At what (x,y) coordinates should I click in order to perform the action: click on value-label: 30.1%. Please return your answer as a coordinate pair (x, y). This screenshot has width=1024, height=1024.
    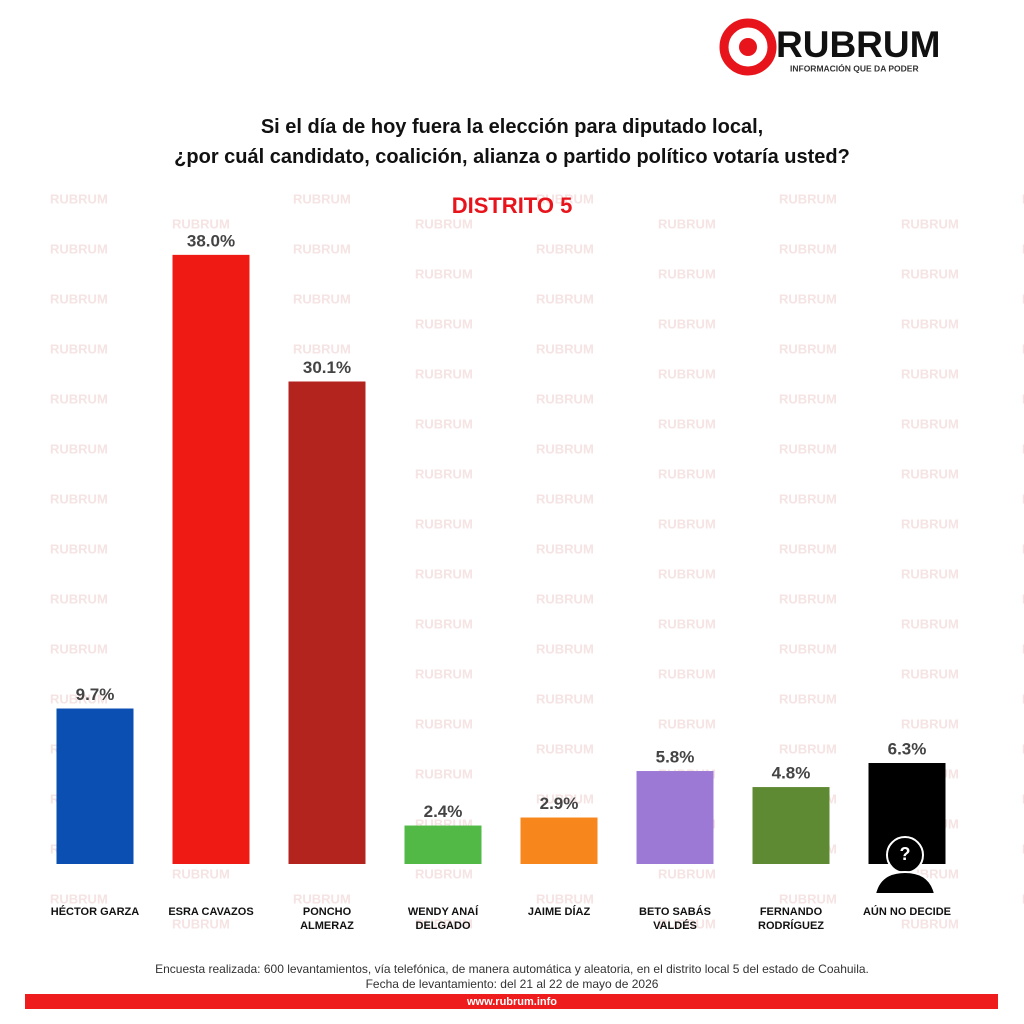
    Looking at the image, I should click on (327, 367).